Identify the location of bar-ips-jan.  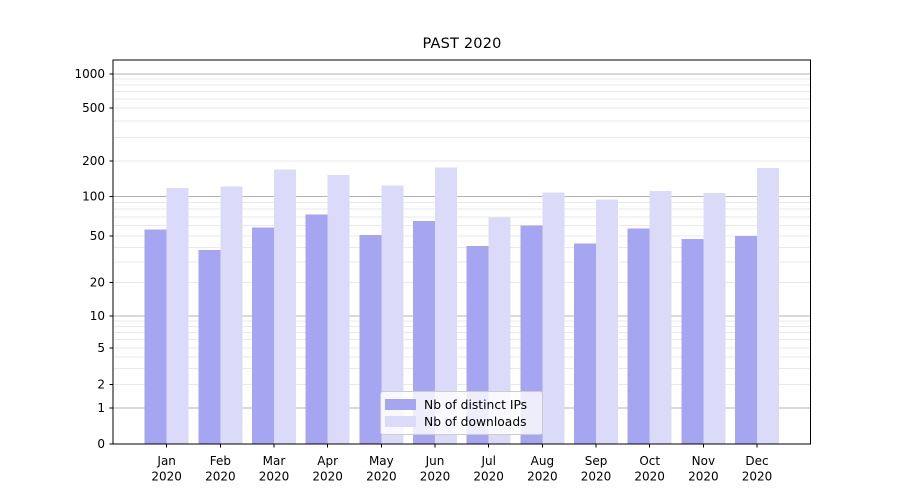
(155, 336).